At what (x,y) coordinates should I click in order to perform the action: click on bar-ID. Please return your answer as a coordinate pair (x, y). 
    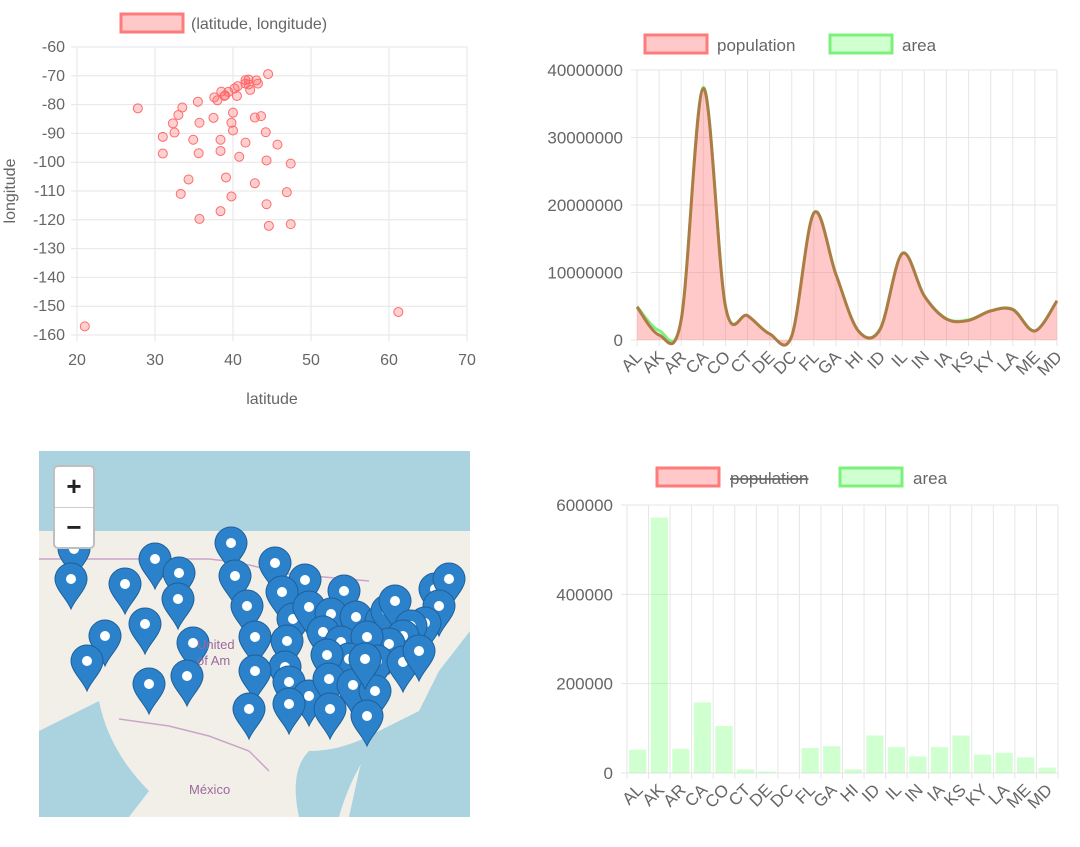
    Looking at the image, I should click on (874, 754).